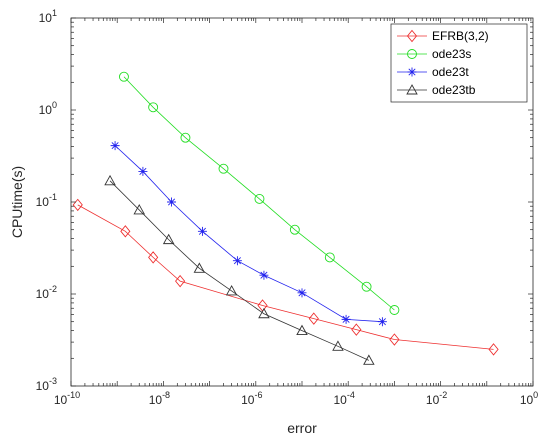  I want to click on y-tick-label: 10⁻³, so click(46, 384).